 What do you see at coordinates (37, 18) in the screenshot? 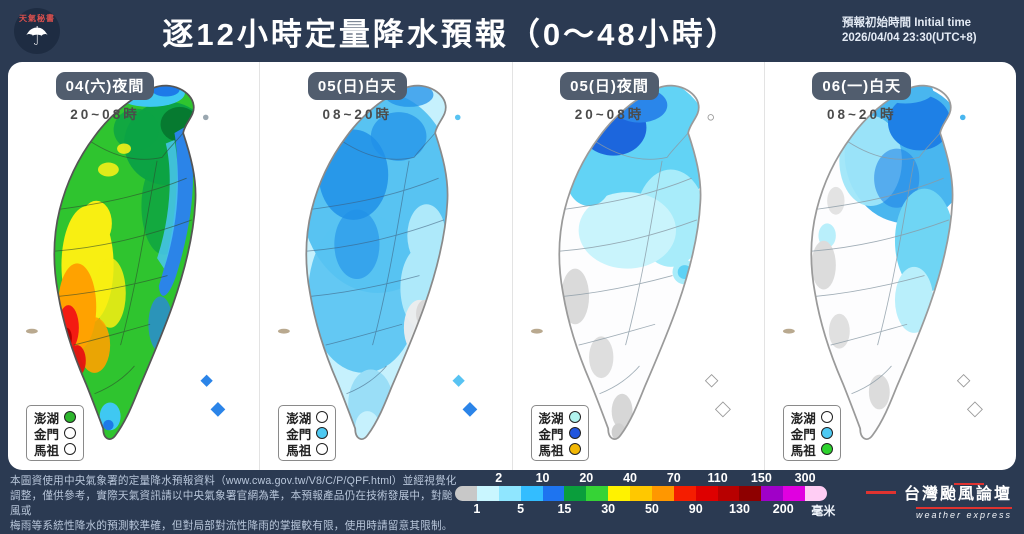
I see `logo-brand-text: 天氣秘書` at bounding box center [37, 18].